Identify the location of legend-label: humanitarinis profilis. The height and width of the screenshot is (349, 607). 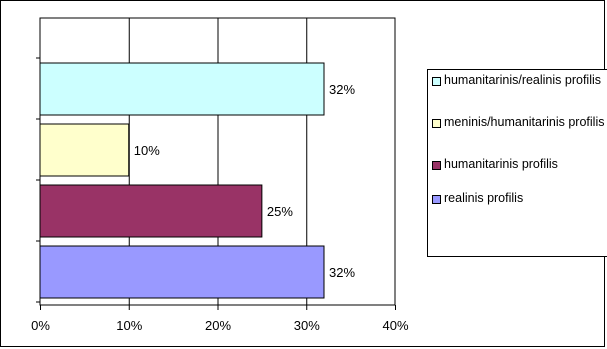
(501, 164).